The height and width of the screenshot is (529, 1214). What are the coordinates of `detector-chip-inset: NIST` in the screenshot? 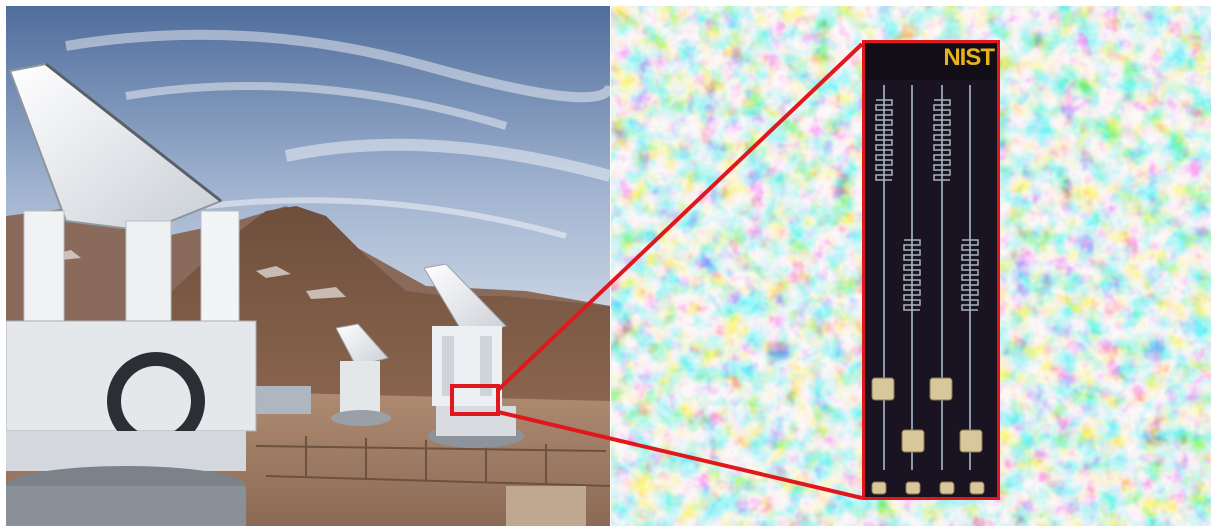 It's located at (931, 270).